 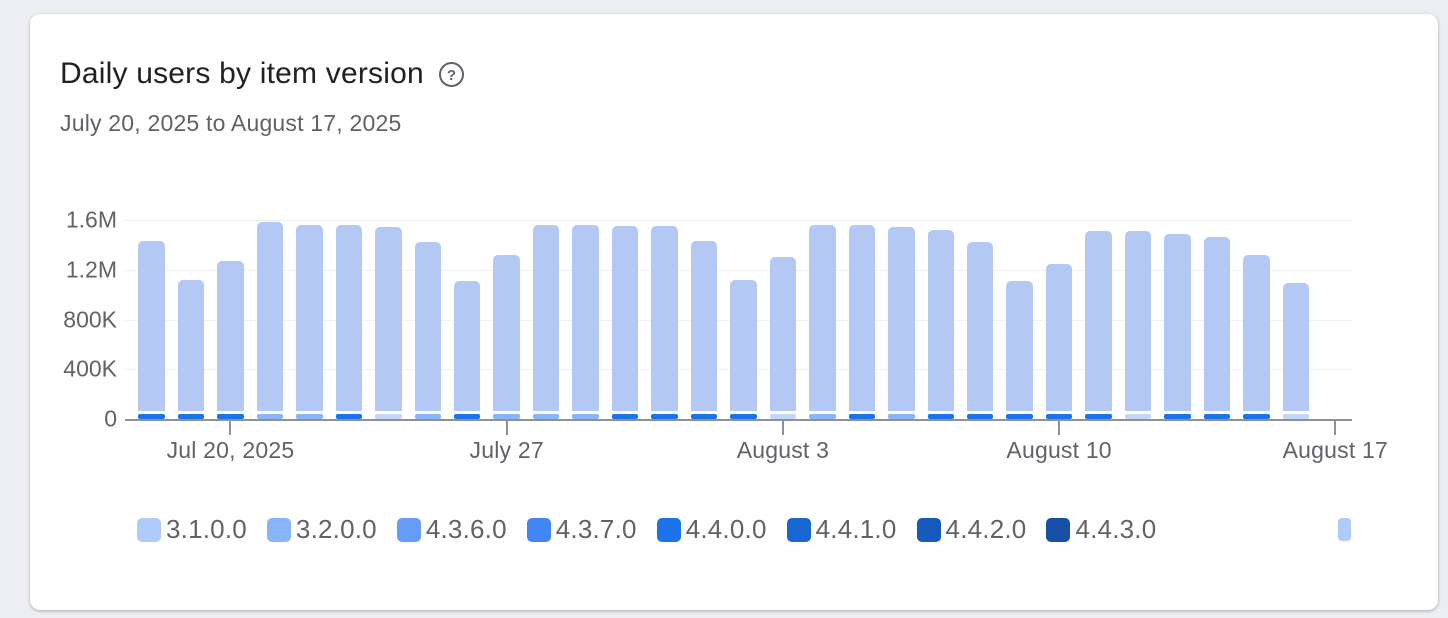 What do you see at coordinates (466, 529) in the screenshot?
I see `legend-label: 4.3.6.0` at bounding box center [466, 529].